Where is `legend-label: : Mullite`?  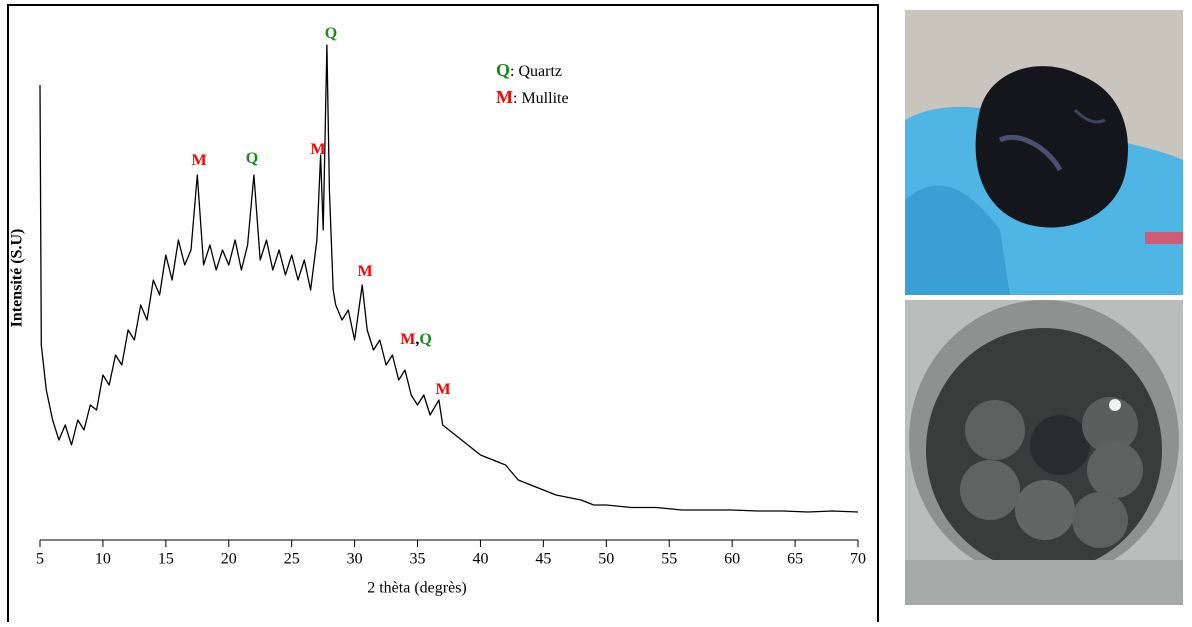 legend-label: : Mullite is located at coordinates (541, 98).